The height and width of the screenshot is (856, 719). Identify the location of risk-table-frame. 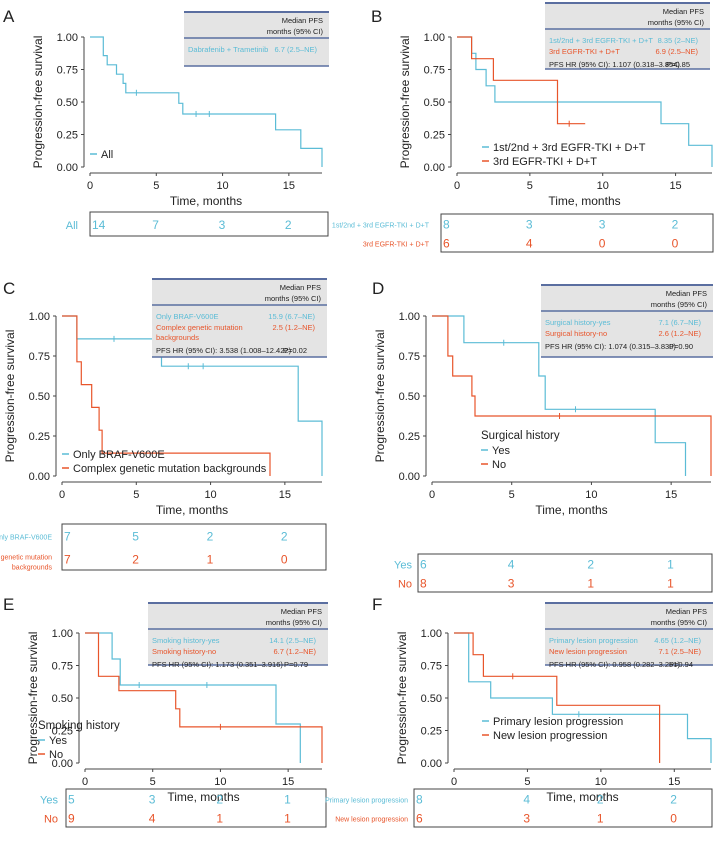
(565, 573).